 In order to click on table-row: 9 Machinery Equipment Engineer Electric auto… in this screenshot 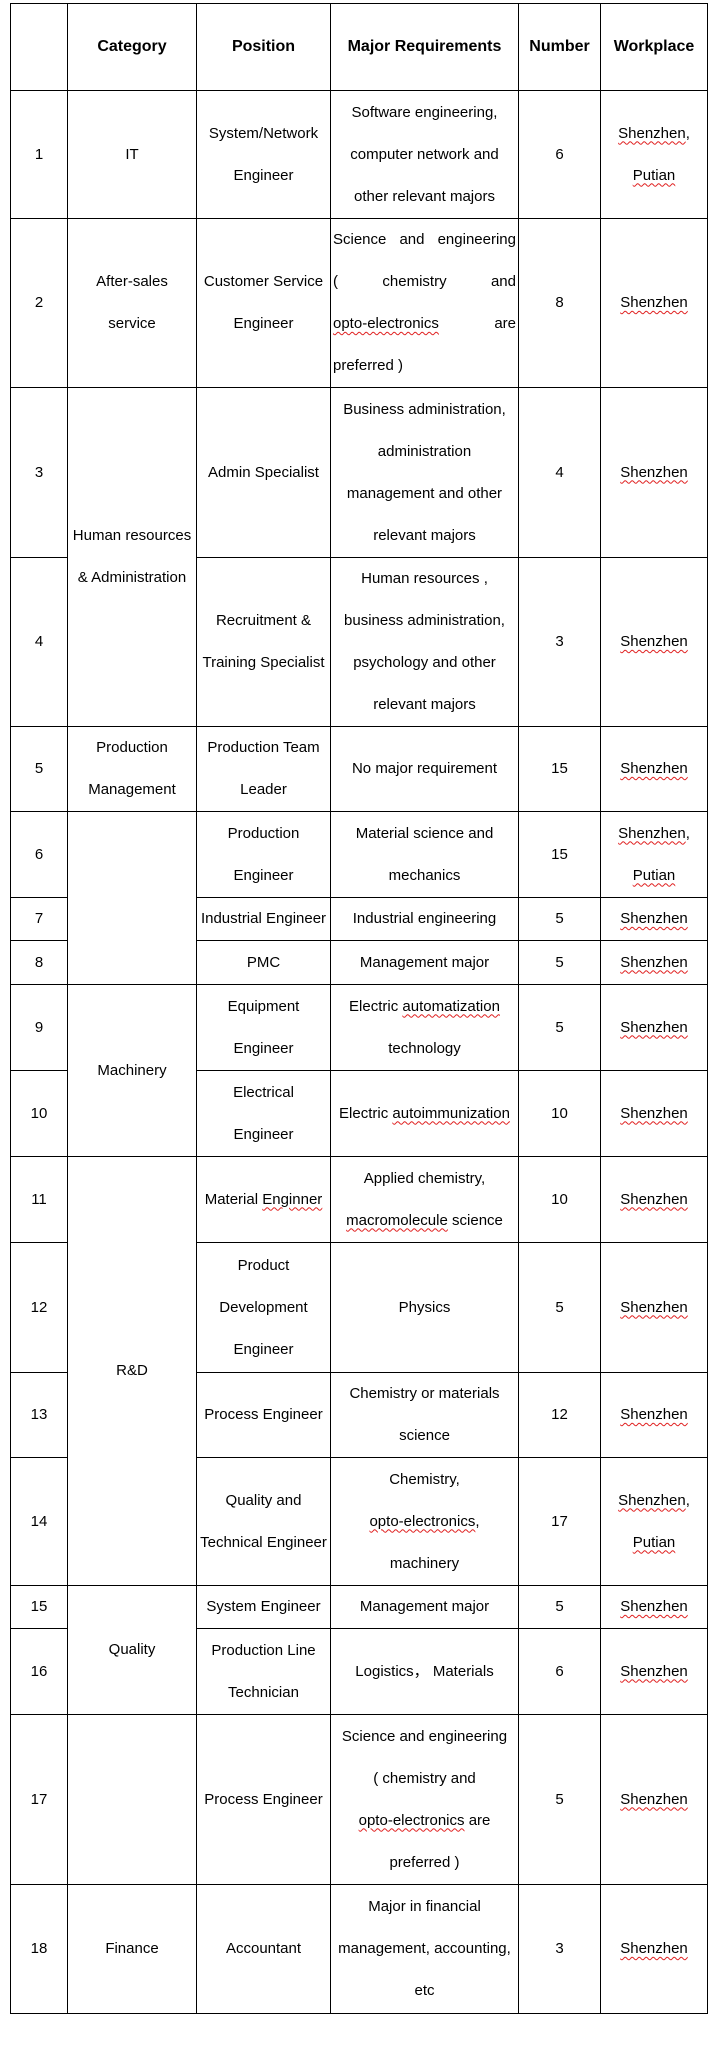, I will do `click(359, 1070)`.